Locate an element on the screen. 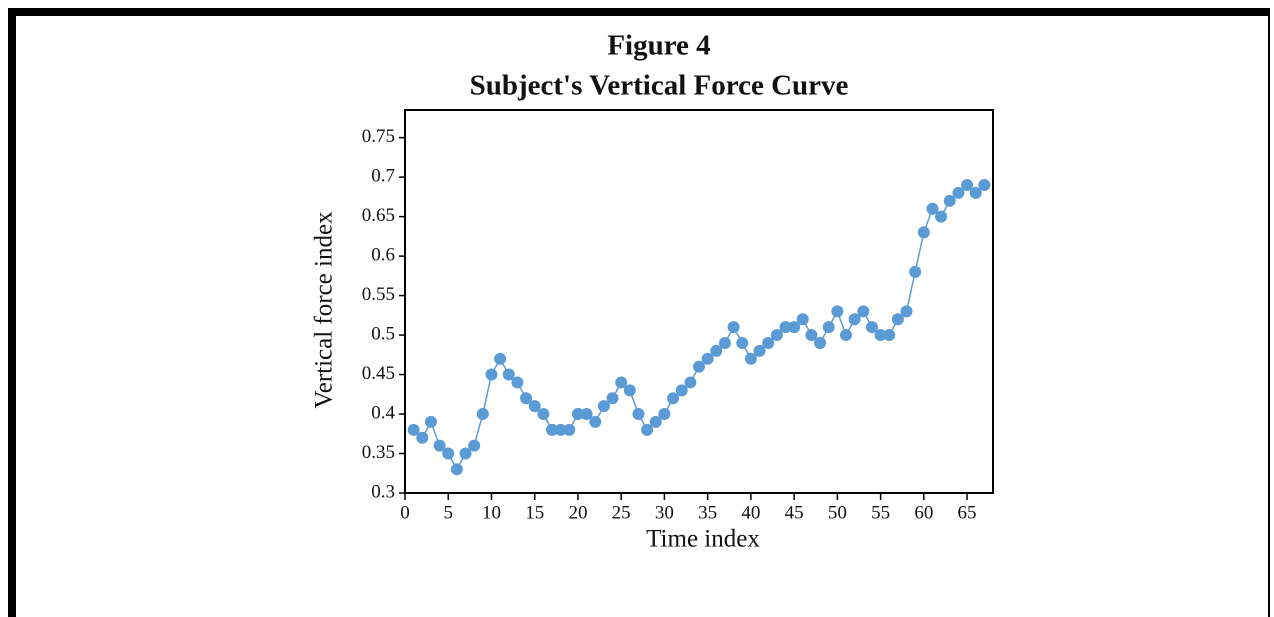  x-tick-label: 65 is located at coordinates (967, 512).